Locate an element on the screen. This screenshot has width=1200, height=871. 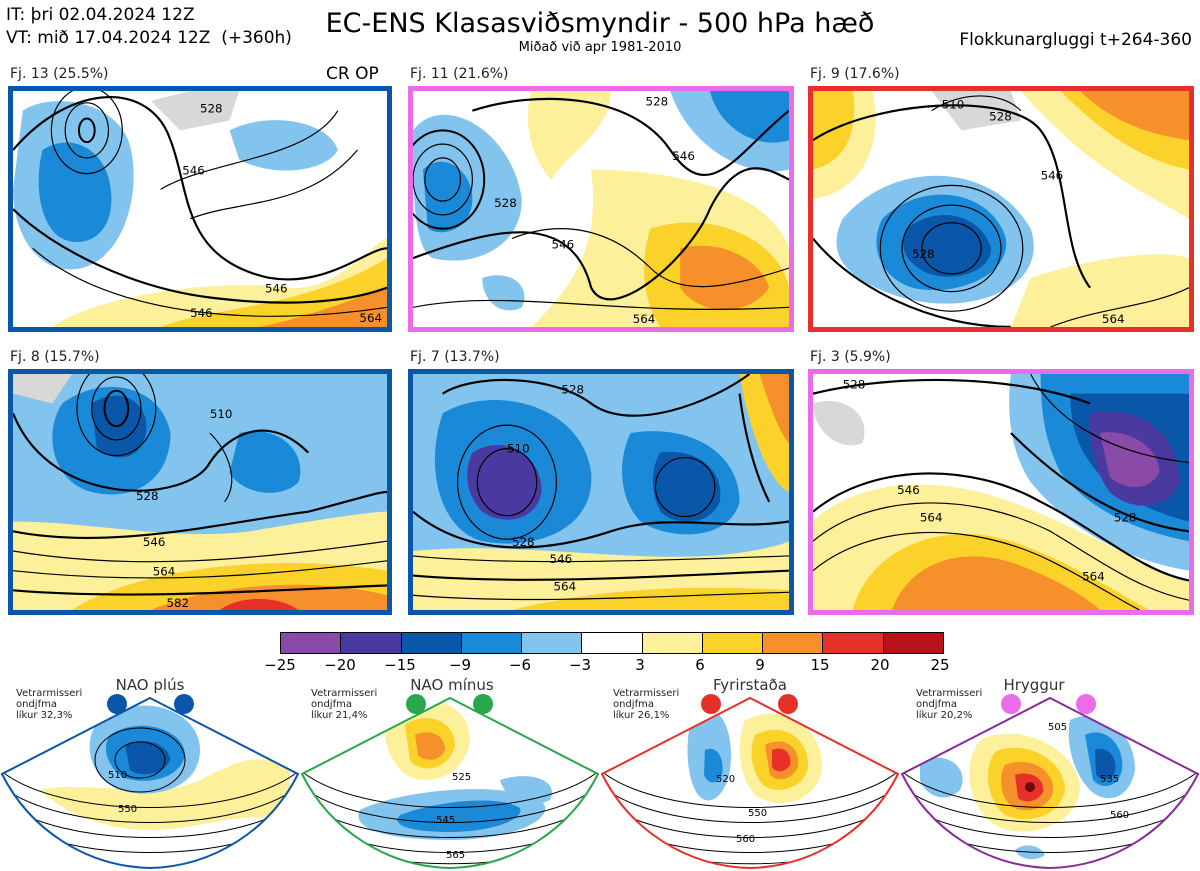
colorbar-tick: −9 is located at coordinates (460, 665).